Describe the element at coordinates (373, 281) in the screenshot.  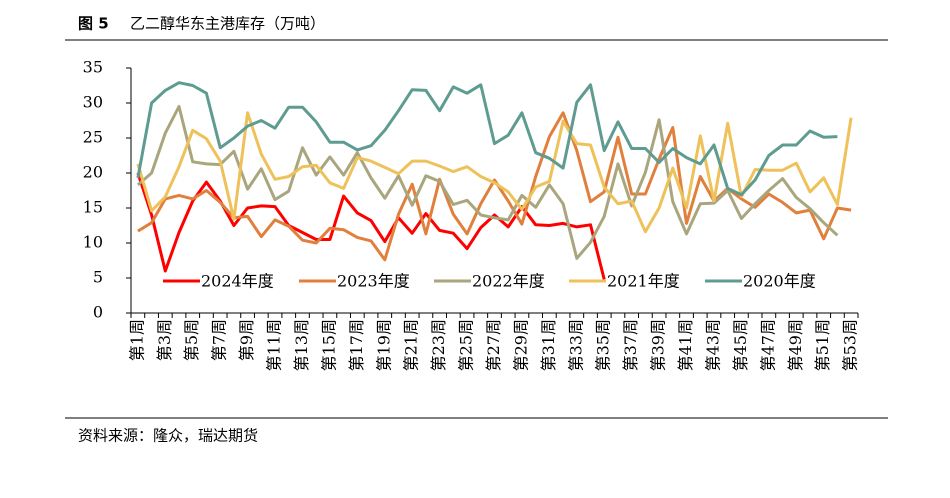
I see `legend-label: 2023年度` at that location.